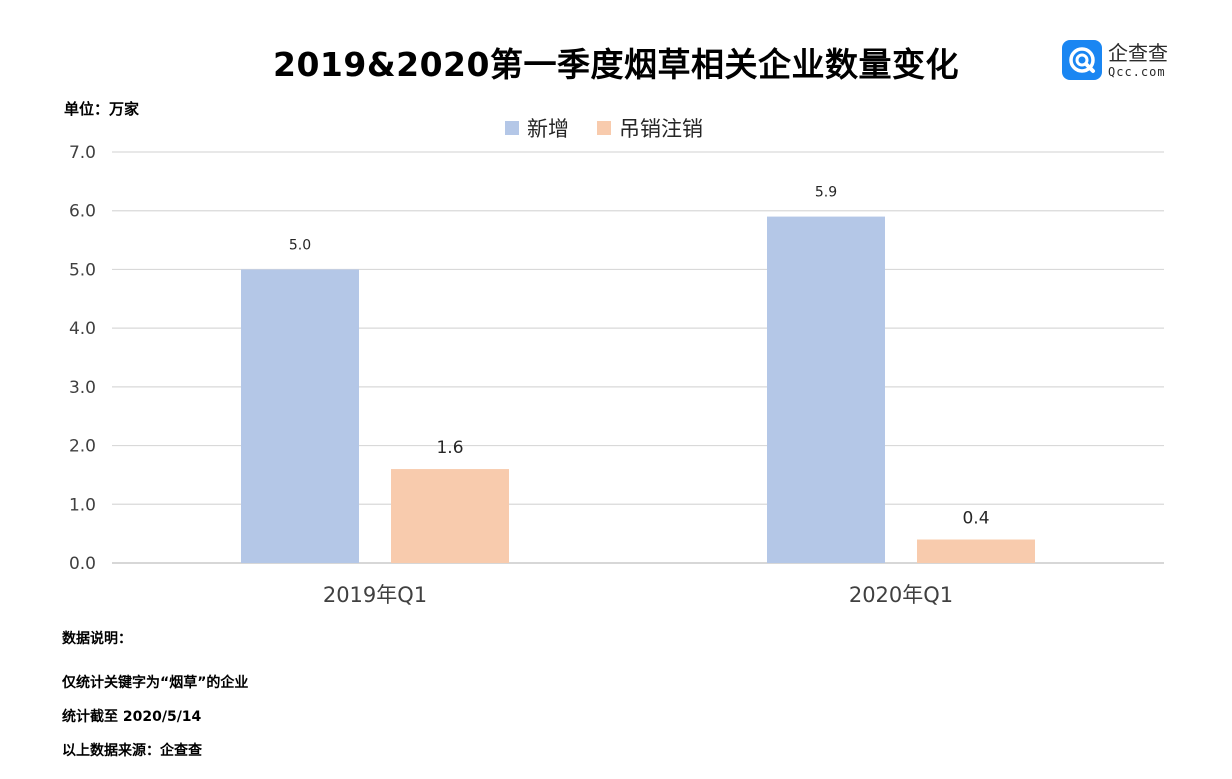 The width and height of the screenshot is (1232, 779). I want to click on x-tick-label: 2020年Q1, so click(901, 595).